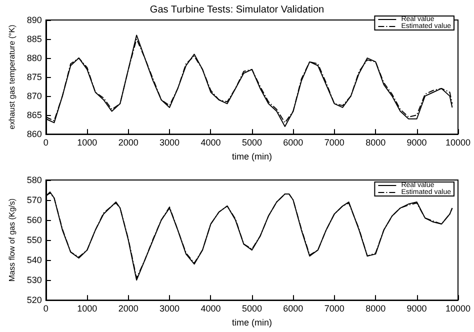 The image size is (474, 332). Describe the element at coordinates (34, 260) in the screenshot. I see `y-tick-label: 540` at that location.